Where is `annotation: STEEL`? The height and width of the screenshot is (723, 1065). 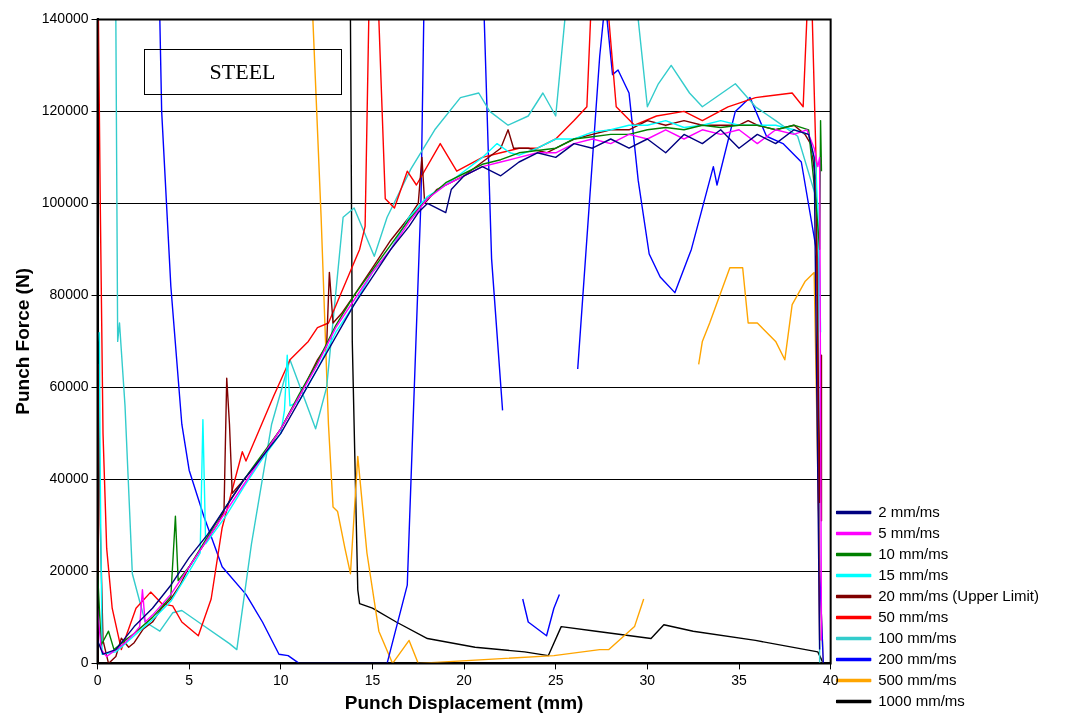
annotation: STEEL is located at coordinates (242, 72).